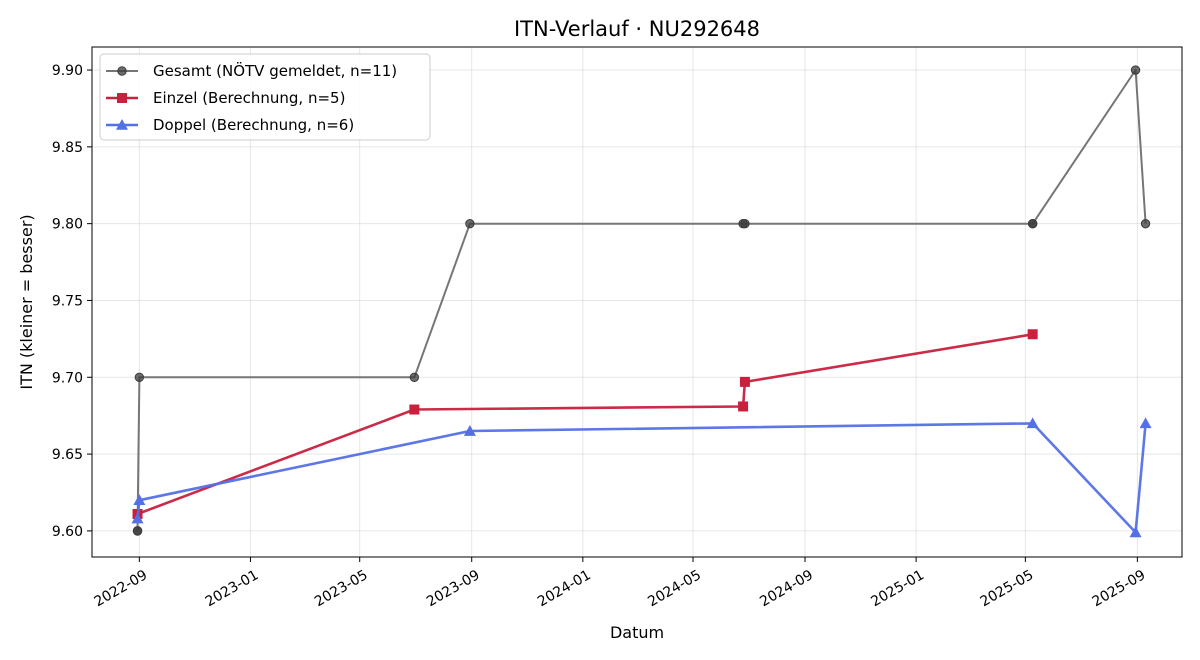 Image resolution: width=1200 pixels, height=660 pixels. What do you see at coordinates (253, 125) in the screenshot?
I see `legend-label: Doppel (Berechnung, n=6)` at bounding box center [253, 125].